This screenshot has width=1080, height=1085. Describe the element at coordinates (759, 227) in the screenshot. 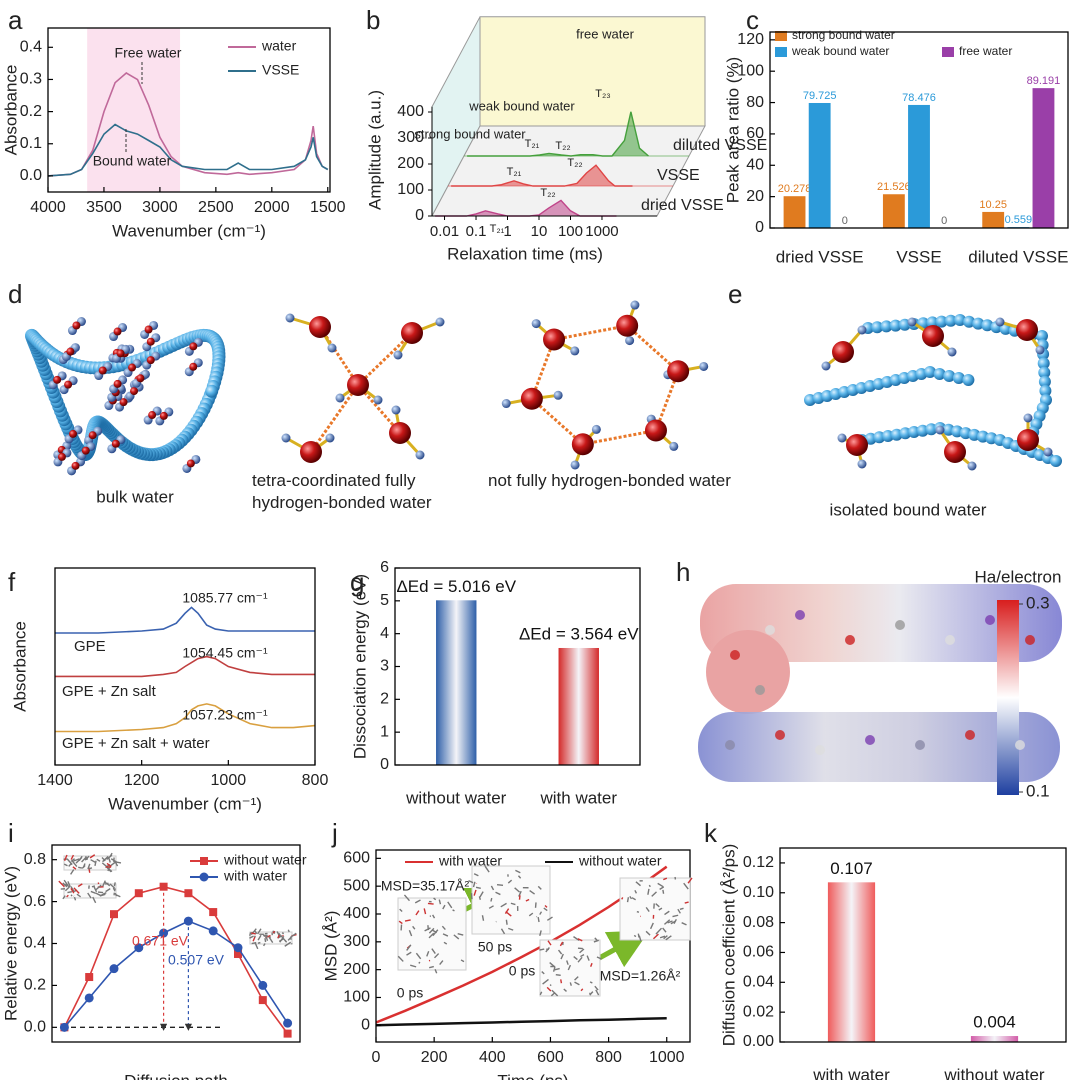

I see `y-tick-label: 0` at that location.